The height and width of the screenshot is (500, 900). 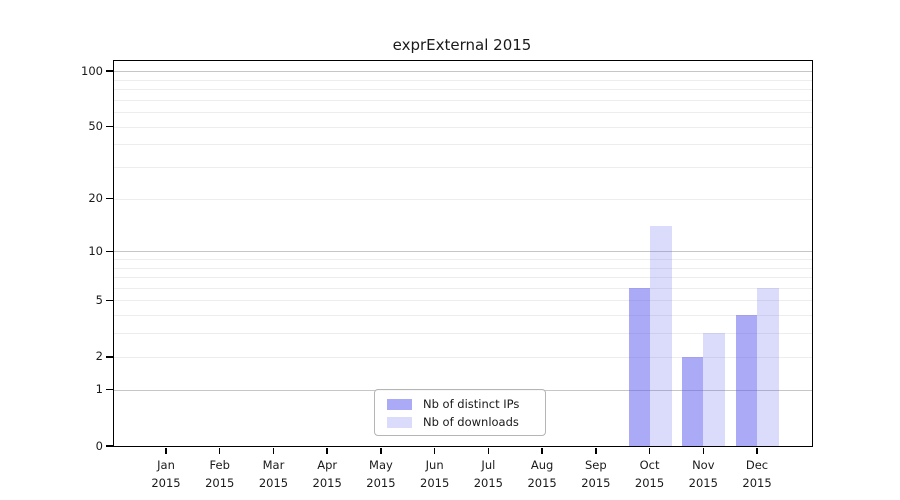 What do you see at coordinates (399, 404) in the screenshot?
I see `legend-swatch-distinct-ips` at bounding box center [399, 404].